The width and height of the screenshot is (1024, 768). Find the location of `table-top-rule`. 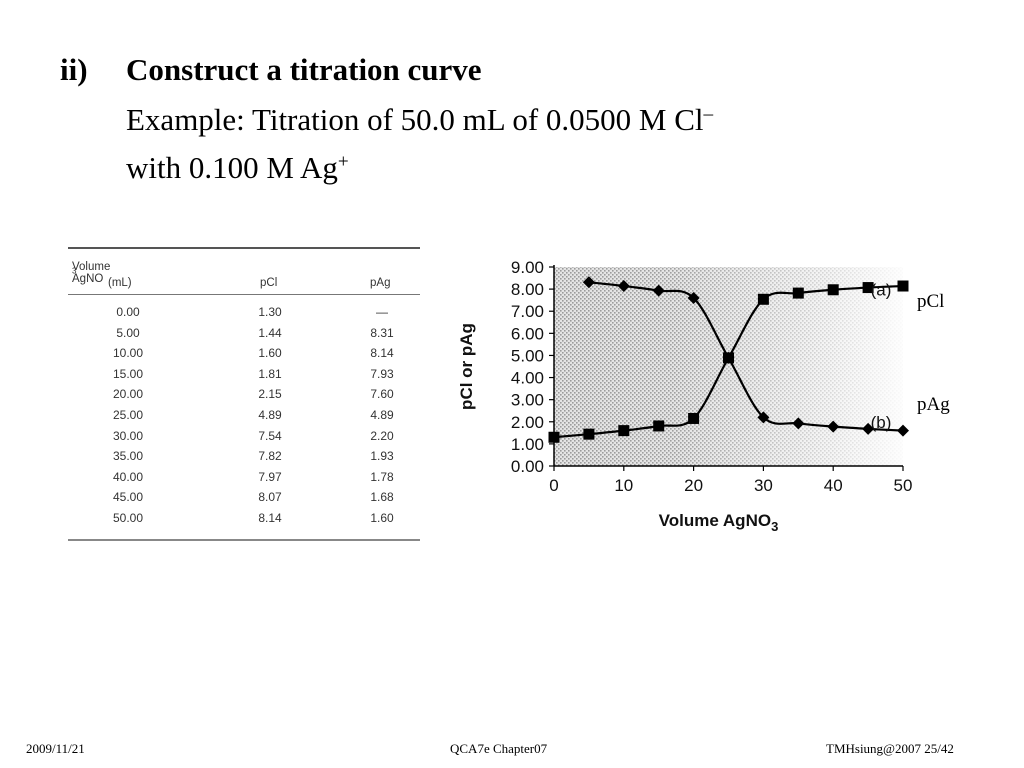

table-top-rule is located at coordinates (244, 248).